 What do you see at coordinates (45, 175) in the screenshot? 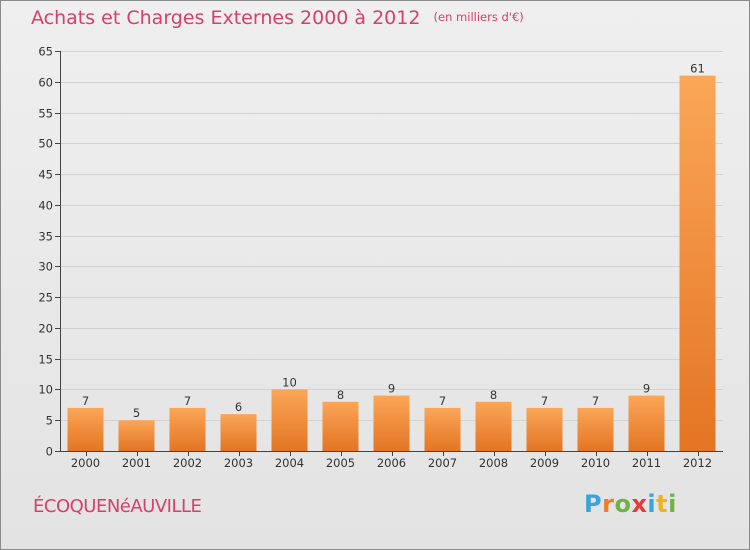
I see `y-tick-label: 45` at bounding box center [45, 175].